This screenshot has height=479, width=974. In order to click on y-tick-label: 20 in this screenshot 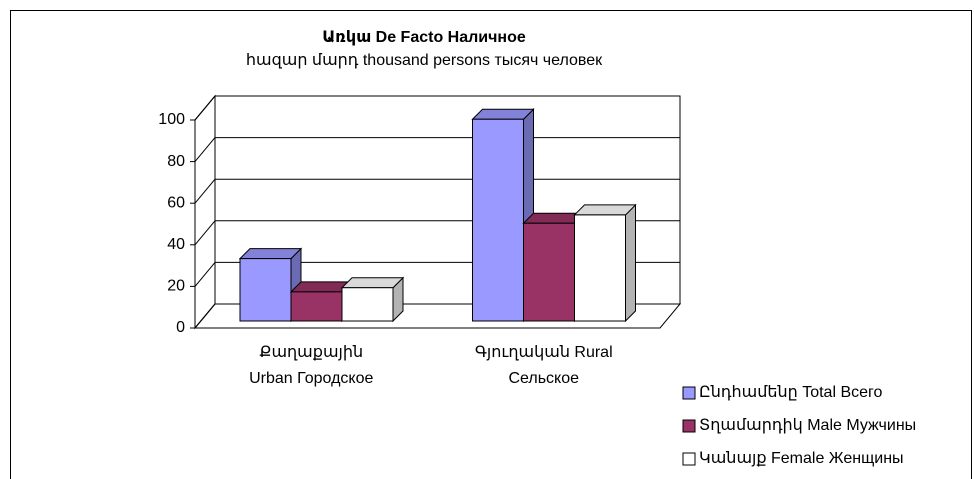, I will do `click(176, 286)`.